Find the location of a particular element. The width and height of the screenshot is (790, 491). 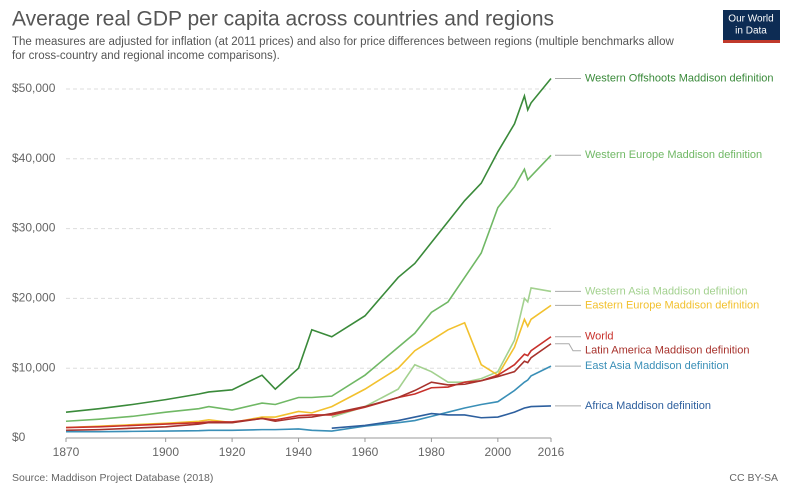

x-tick-label: 2016 is located at coordinates (551, 452).